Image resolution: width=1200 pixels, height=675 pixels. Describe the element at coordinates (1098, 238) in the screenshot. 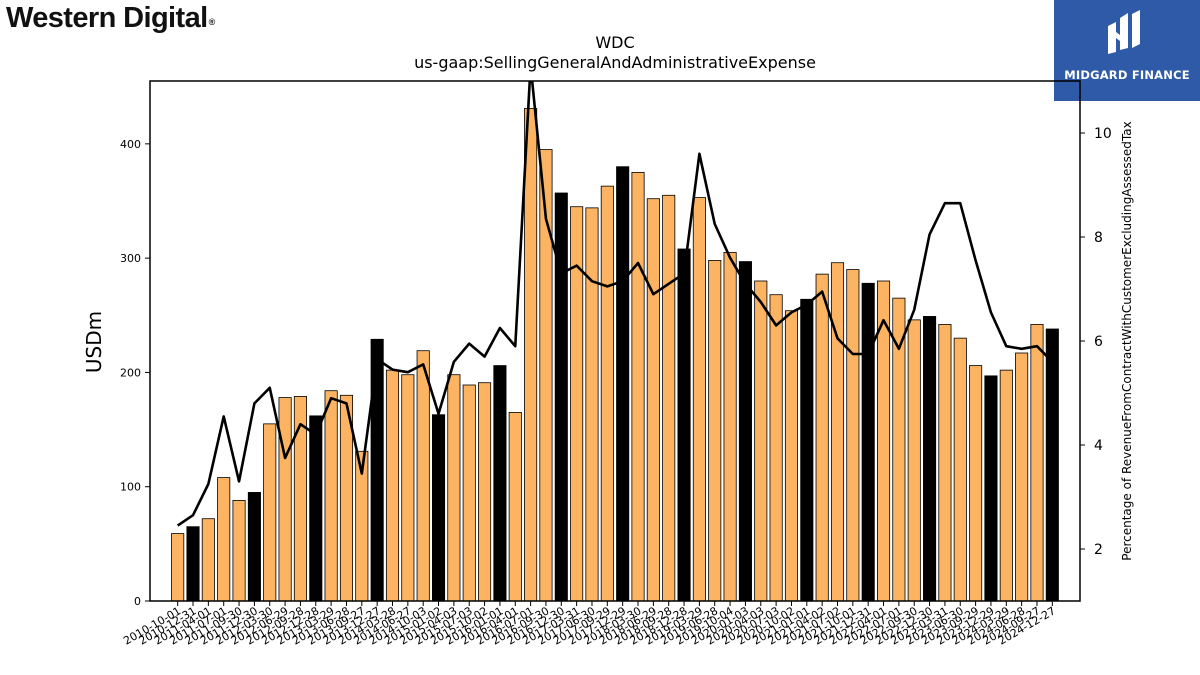

I see `y2-tick-label: 8` at that location.